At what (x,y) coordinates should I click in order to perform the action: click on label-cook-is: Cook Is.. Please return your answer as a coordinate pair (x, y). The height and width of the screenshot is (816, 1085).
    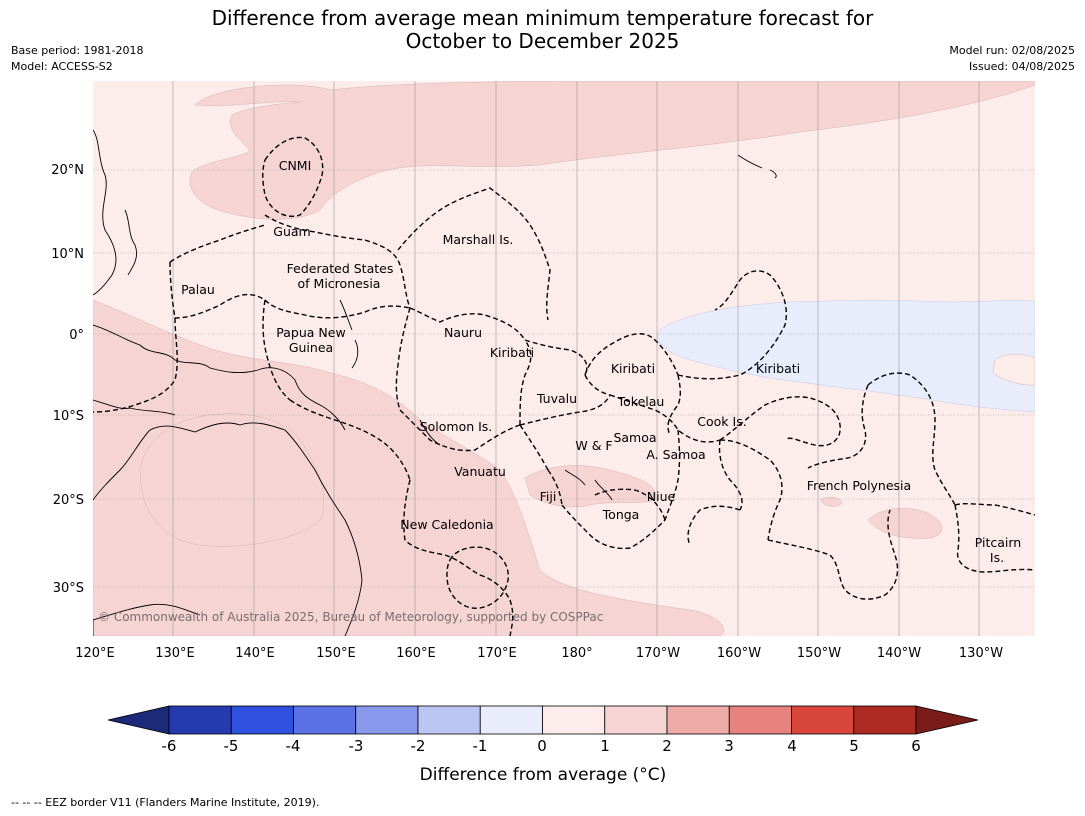
    Looking at the image, I should click on (721, 421).